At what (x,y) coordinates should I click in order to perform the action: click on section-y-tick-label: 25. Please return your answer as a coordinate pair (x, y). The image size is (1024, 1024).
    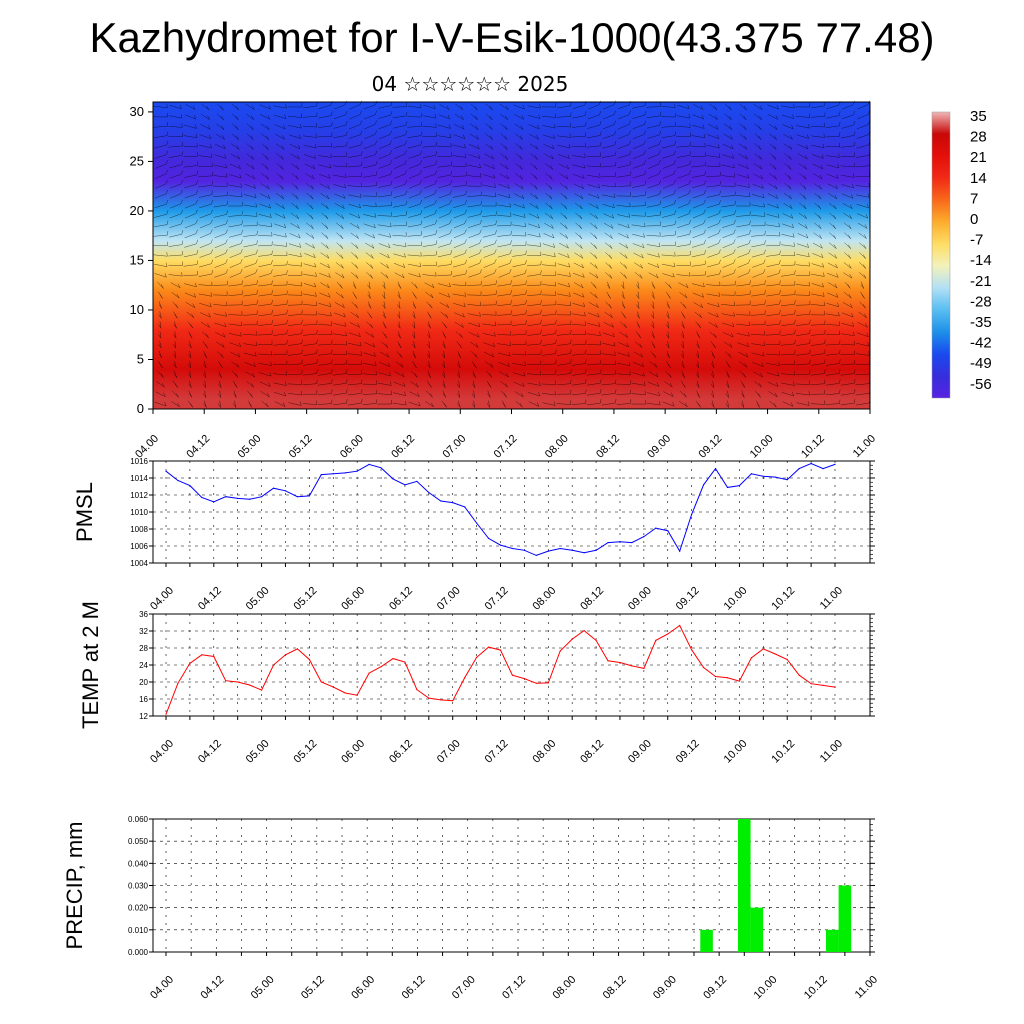
    Looking at the image, I should click on (137, 160).